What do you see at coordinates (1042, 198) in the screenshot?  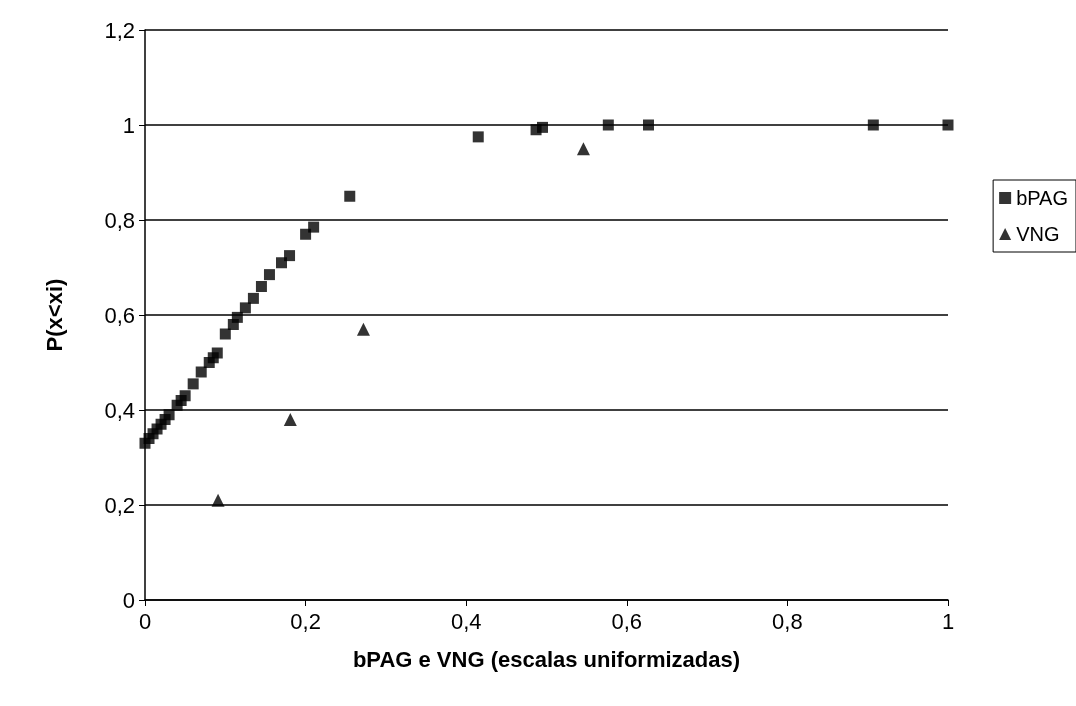 I see `legend-label: bPAG` at bounding box center [1042, 198].